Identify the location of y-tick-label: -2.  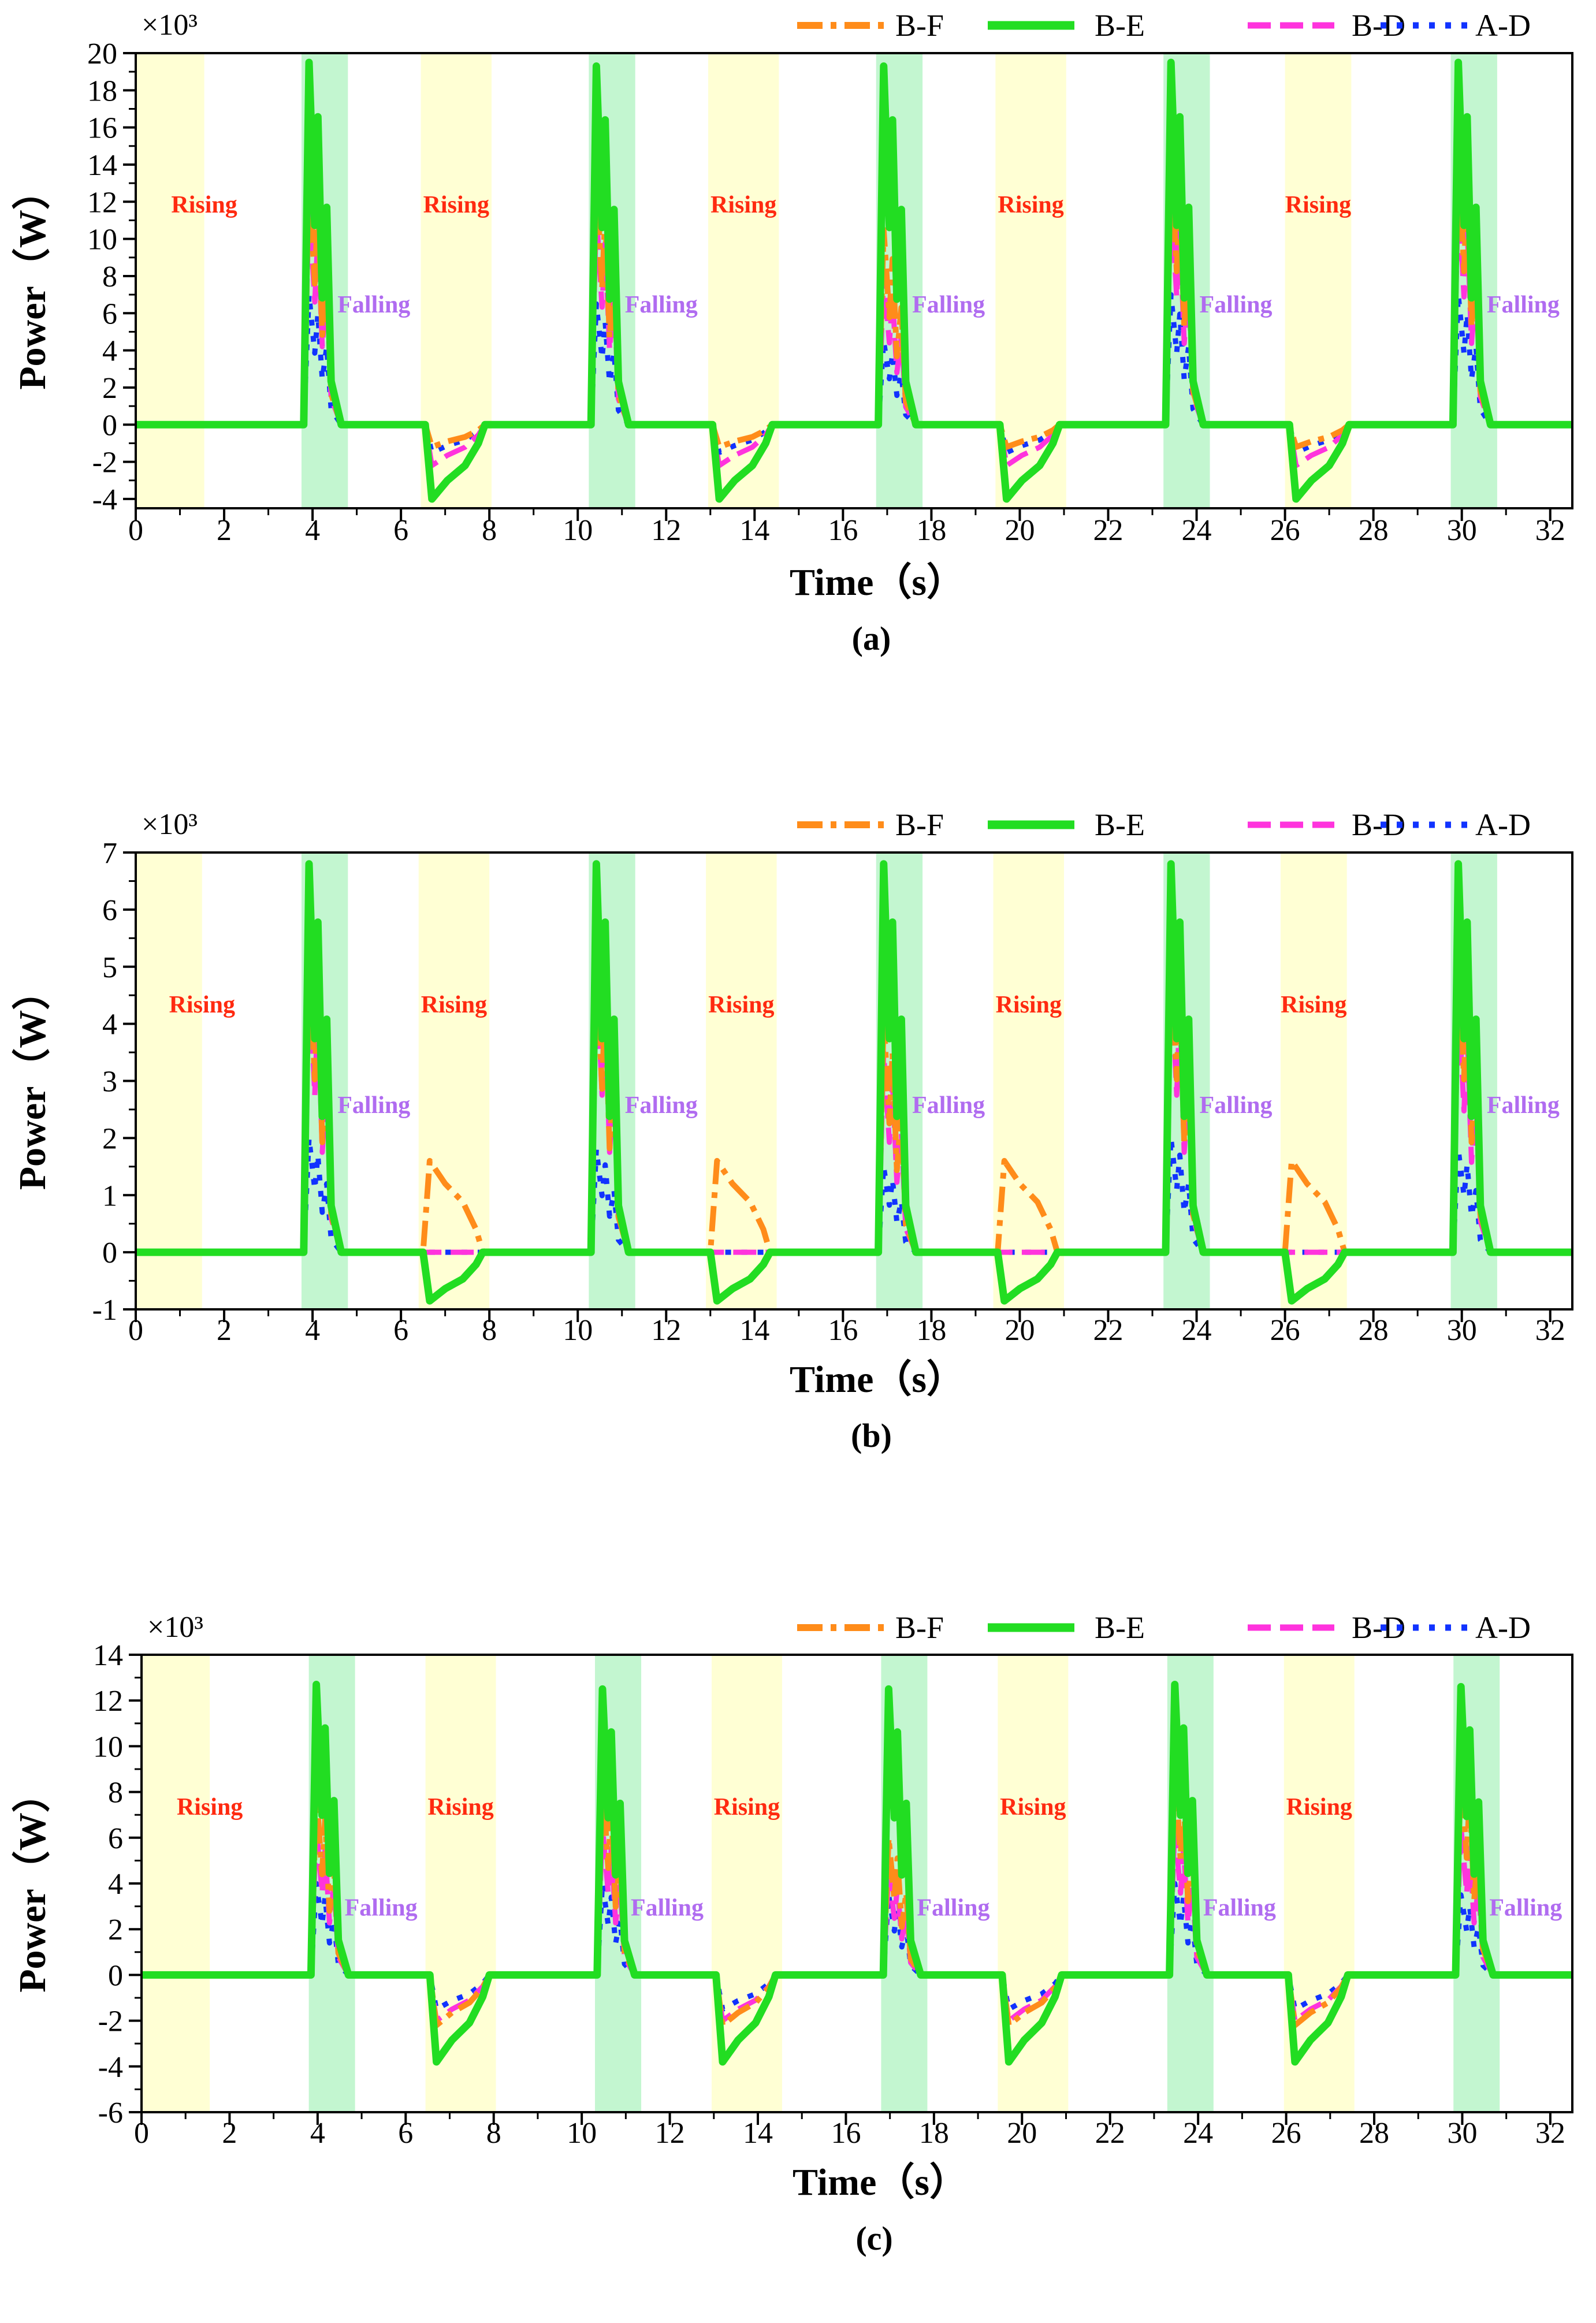
(104, 462).